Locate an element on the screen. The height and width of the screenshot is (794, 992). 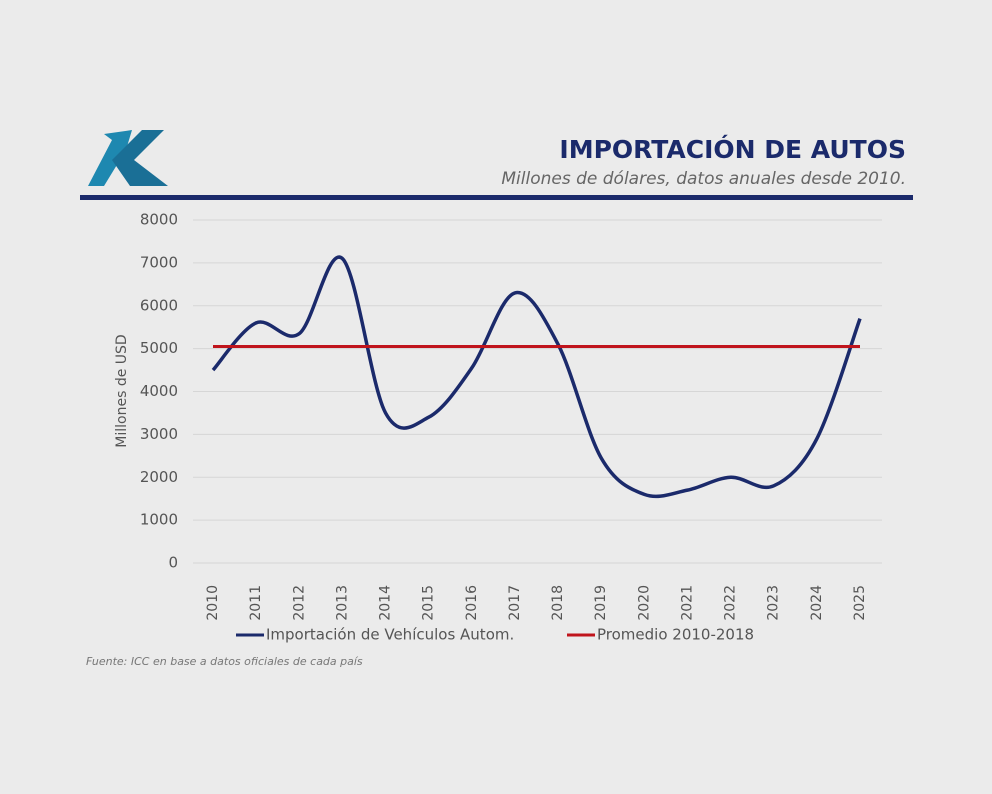
y-tick-label: 2000 is located at coordinates (159, 477).